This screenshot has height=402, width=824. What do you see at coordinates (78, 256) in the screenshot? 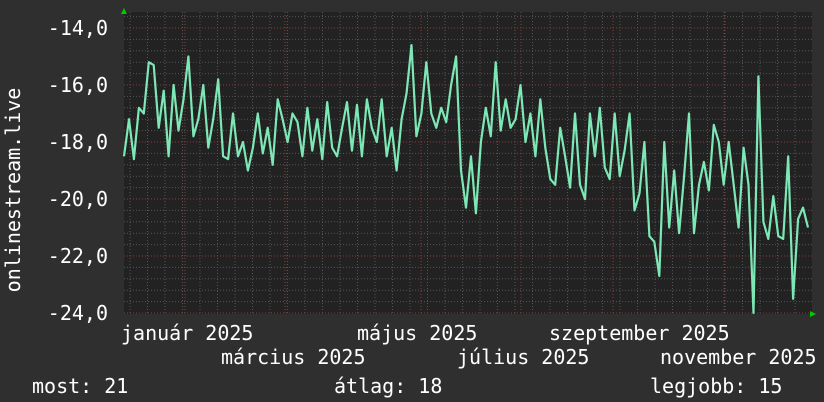
I see `y-tick-label: -22,0` at bounding box center [78, 256].